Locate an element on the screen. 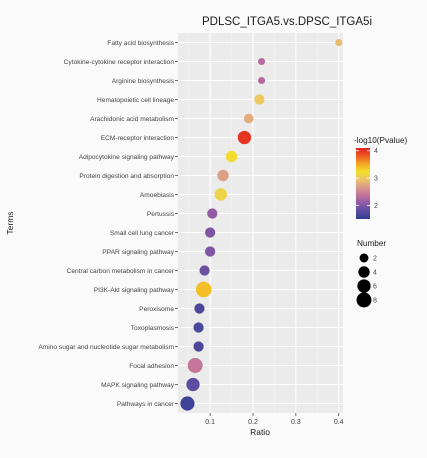 Image resolution: width=427 pixels, height=458 pixels. term-label: Fatty acid biosynthesis is located at coordinates (140, 43).